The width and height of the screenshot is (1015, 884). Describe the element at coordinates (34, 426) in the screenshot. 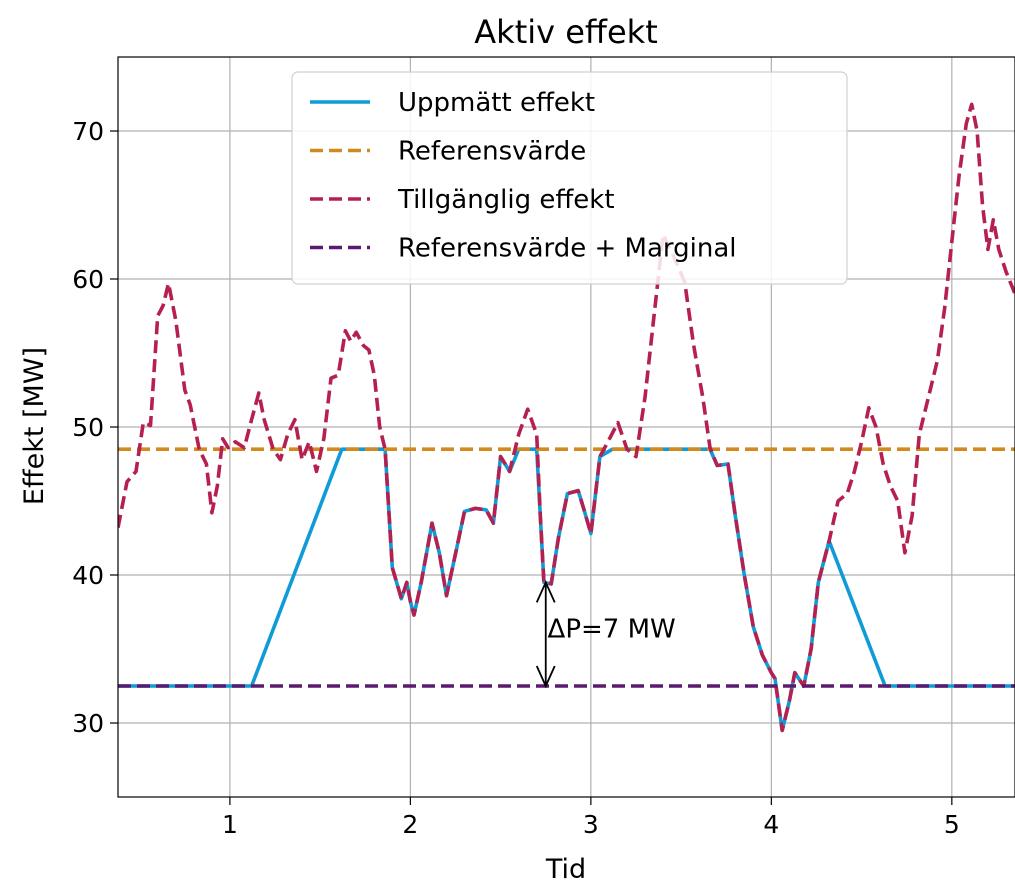

I see `y-axis-label: Effekt [MW]` at that location.